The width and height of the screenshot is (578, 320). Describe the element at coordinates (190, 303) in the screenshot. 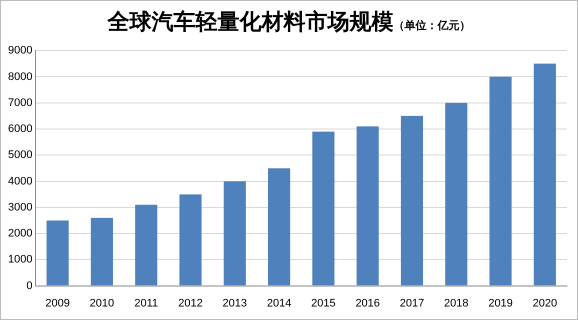

I see `x-tick-label: 2012` at that location.